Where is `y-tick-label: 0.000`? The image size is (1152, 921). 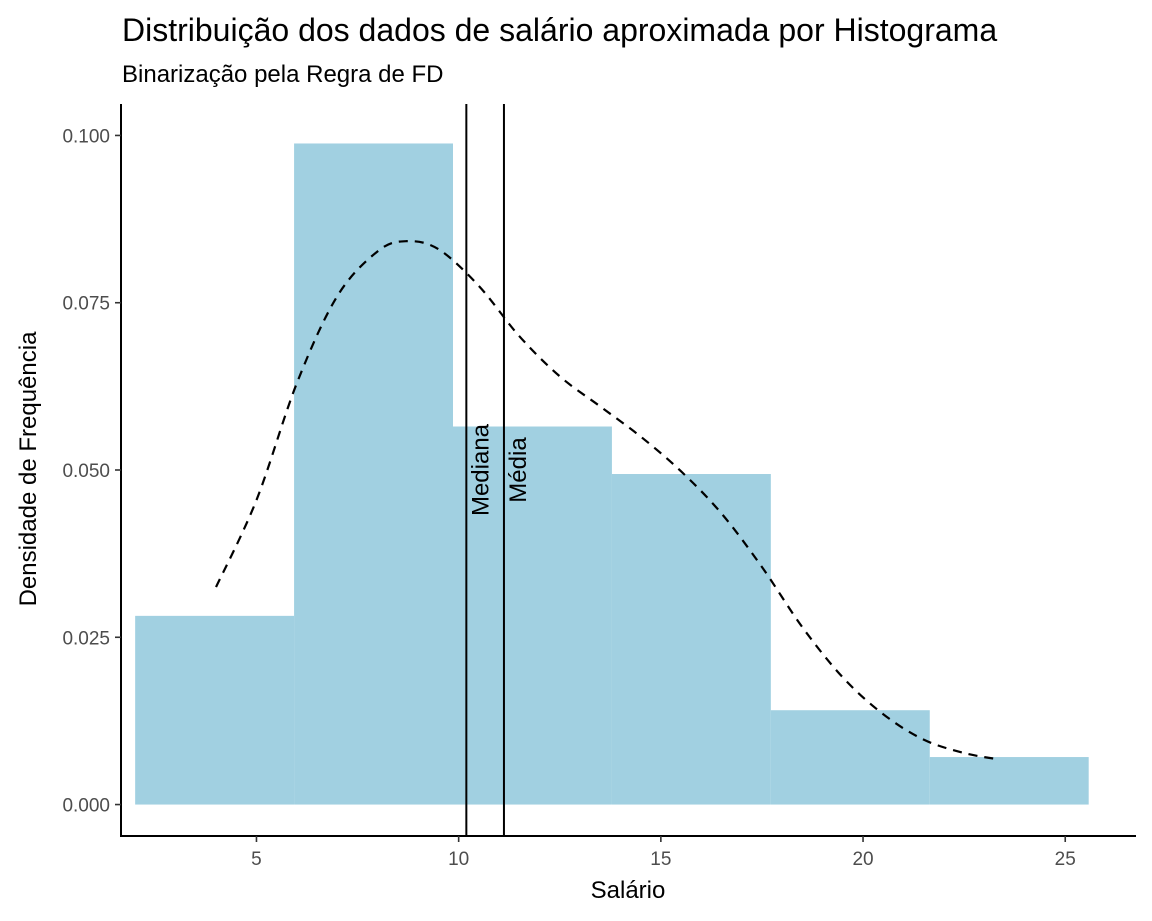
y-tick-label: 0.000 is located at coordinates (86, 806).